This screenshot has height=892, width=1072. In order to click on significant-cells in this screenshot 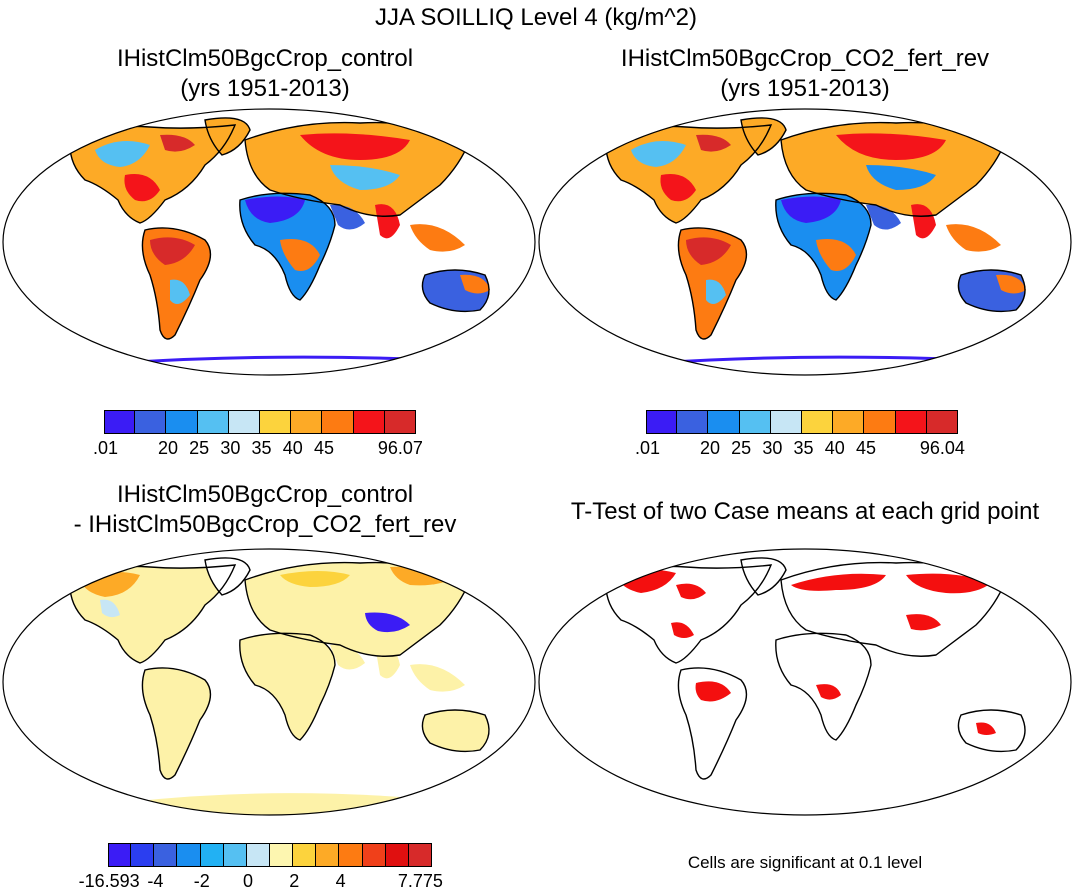, I will do `click(806, 652)`.